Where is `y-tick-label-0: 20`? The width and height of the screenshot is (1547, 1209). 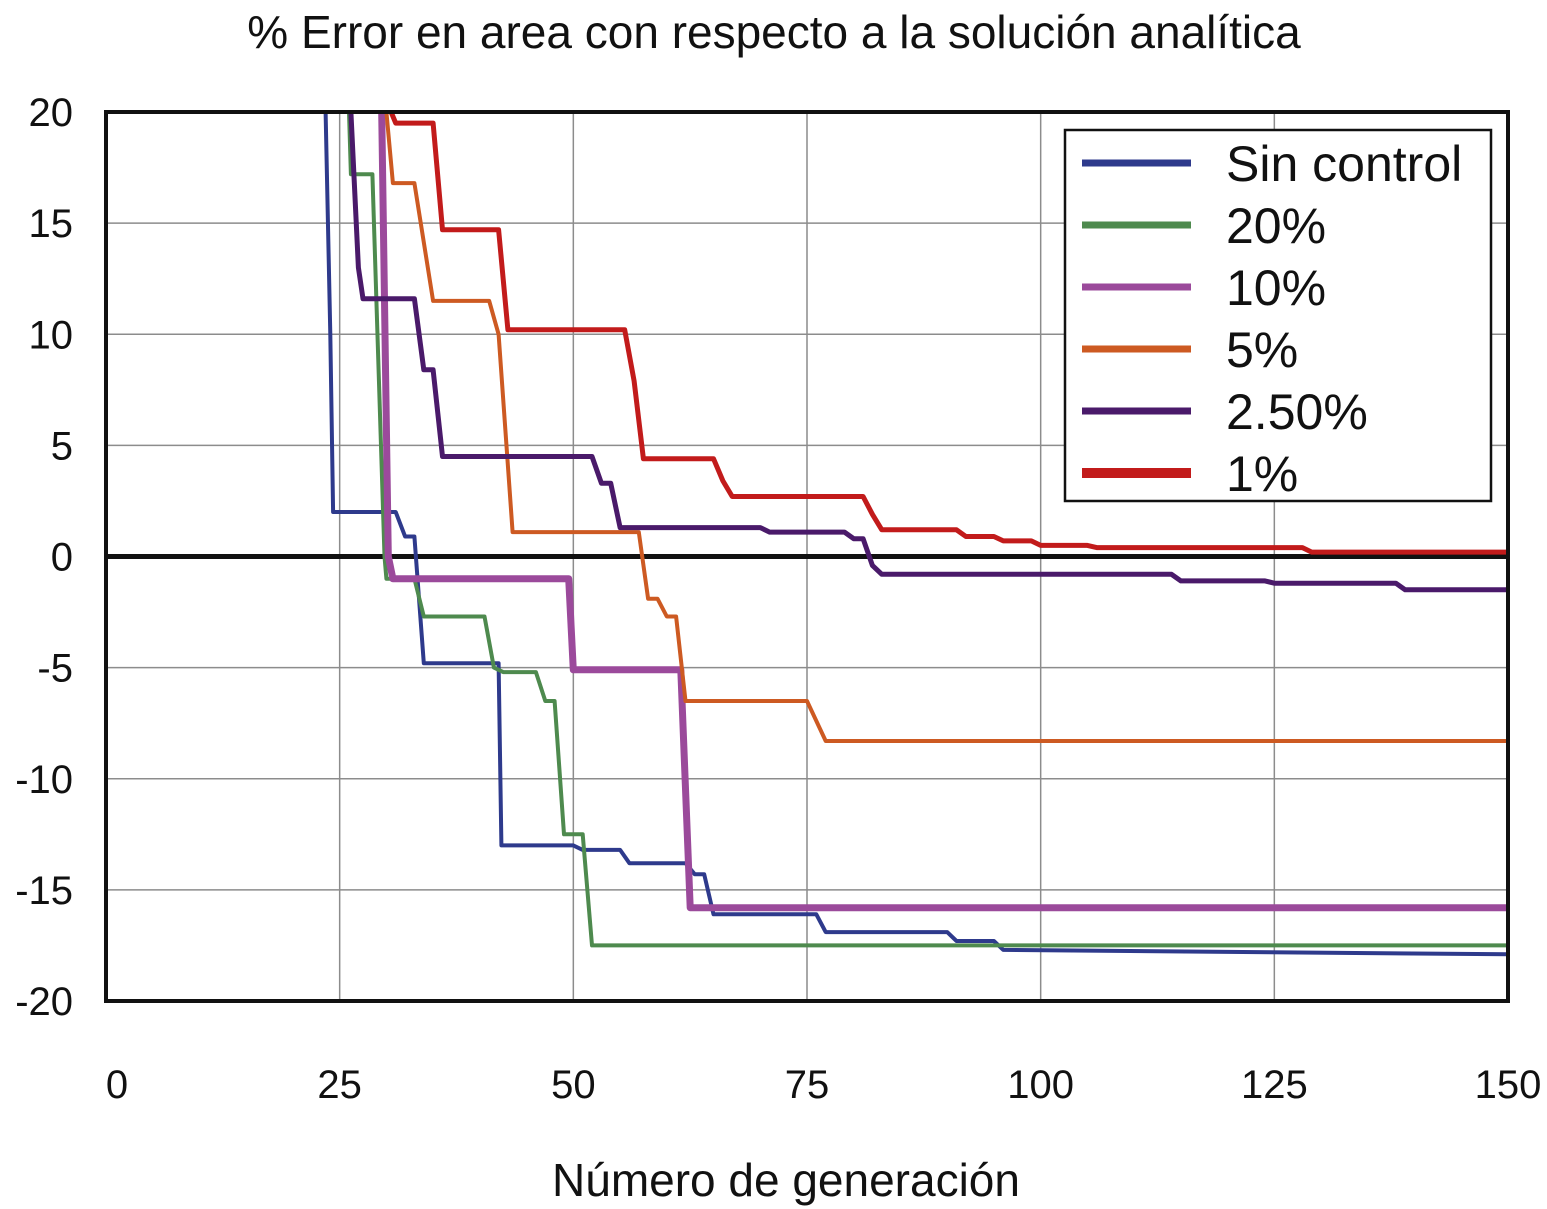 y-tick-label-0: 20 is located at coordinates (51, 113).